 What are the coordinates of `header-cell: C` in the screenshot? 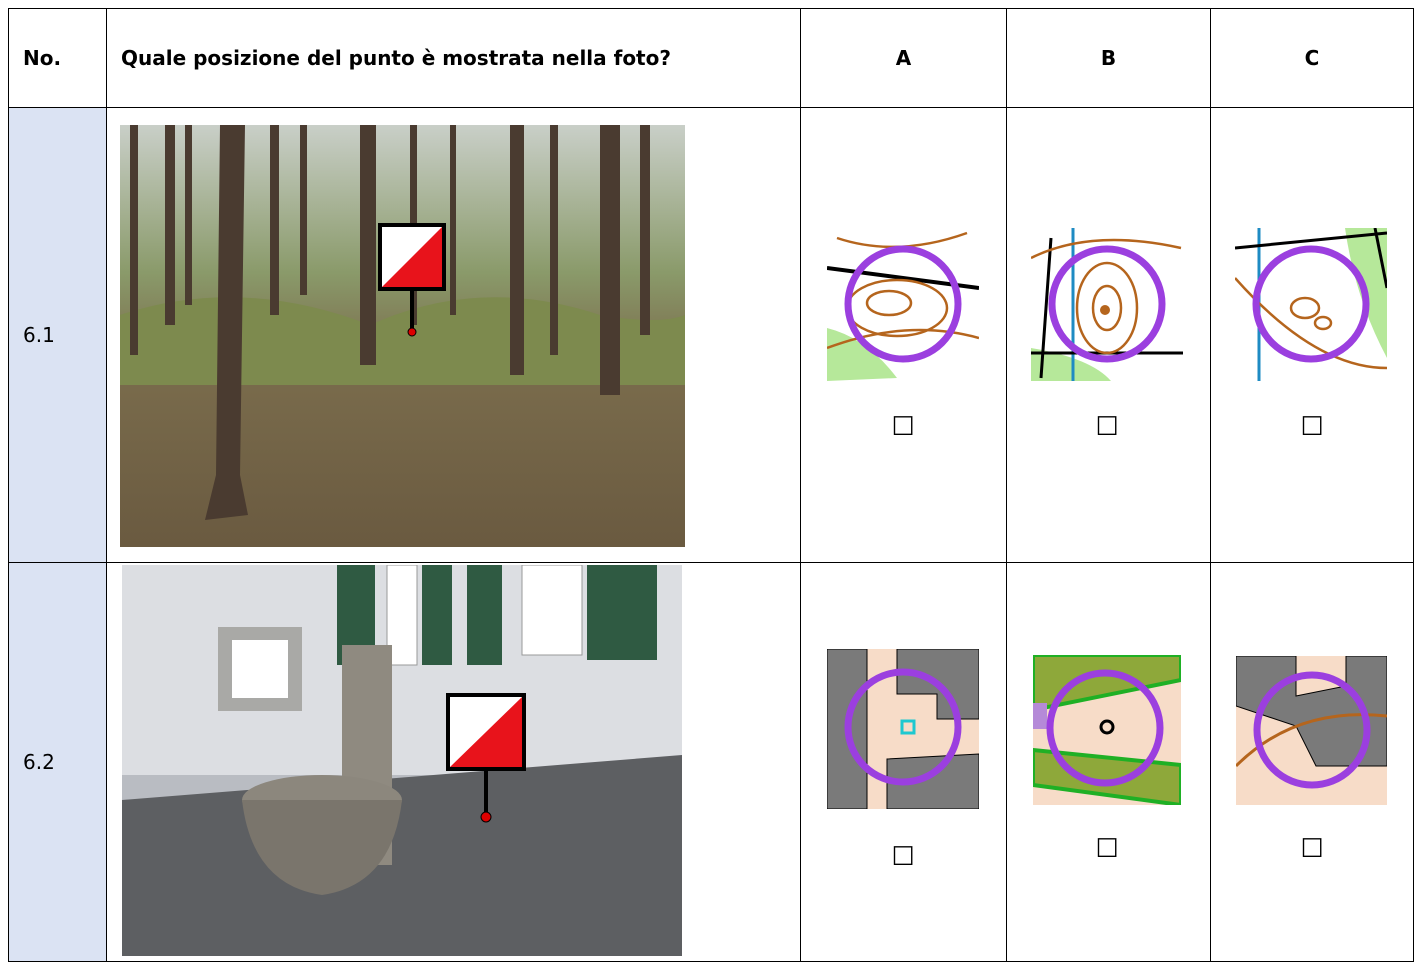 It's located at (1312, 58).